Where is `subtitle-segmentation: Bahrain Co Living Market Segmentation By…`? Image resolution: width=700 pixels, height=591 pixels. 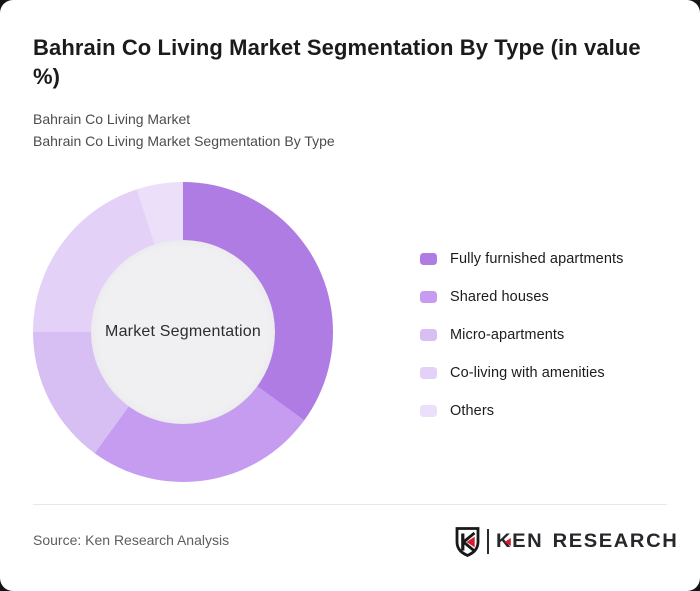 subtitle-segmentation: Bahrain Co Living Market Segmentation By… is located at coordinates (184, 141).